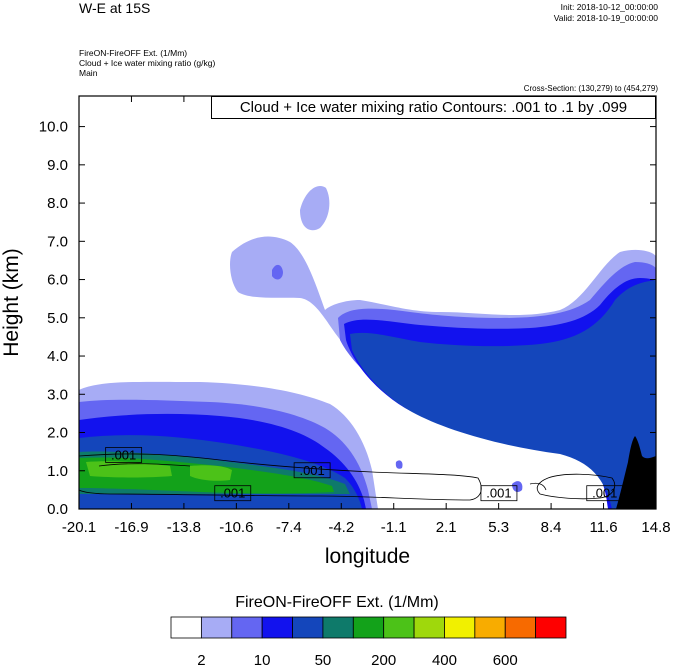  Describe the element at coordinates (57, 280) in the screenshot. I see `y-tick-label: 6.0` at that location.